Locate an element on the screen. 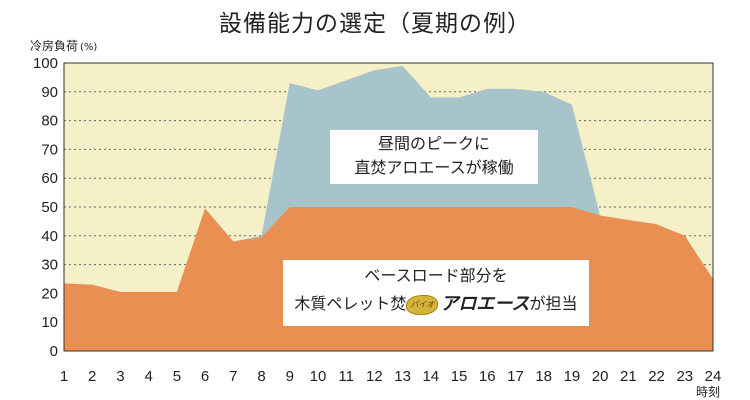  y-axis-unit: (%) is located at coordinates (89, 47).